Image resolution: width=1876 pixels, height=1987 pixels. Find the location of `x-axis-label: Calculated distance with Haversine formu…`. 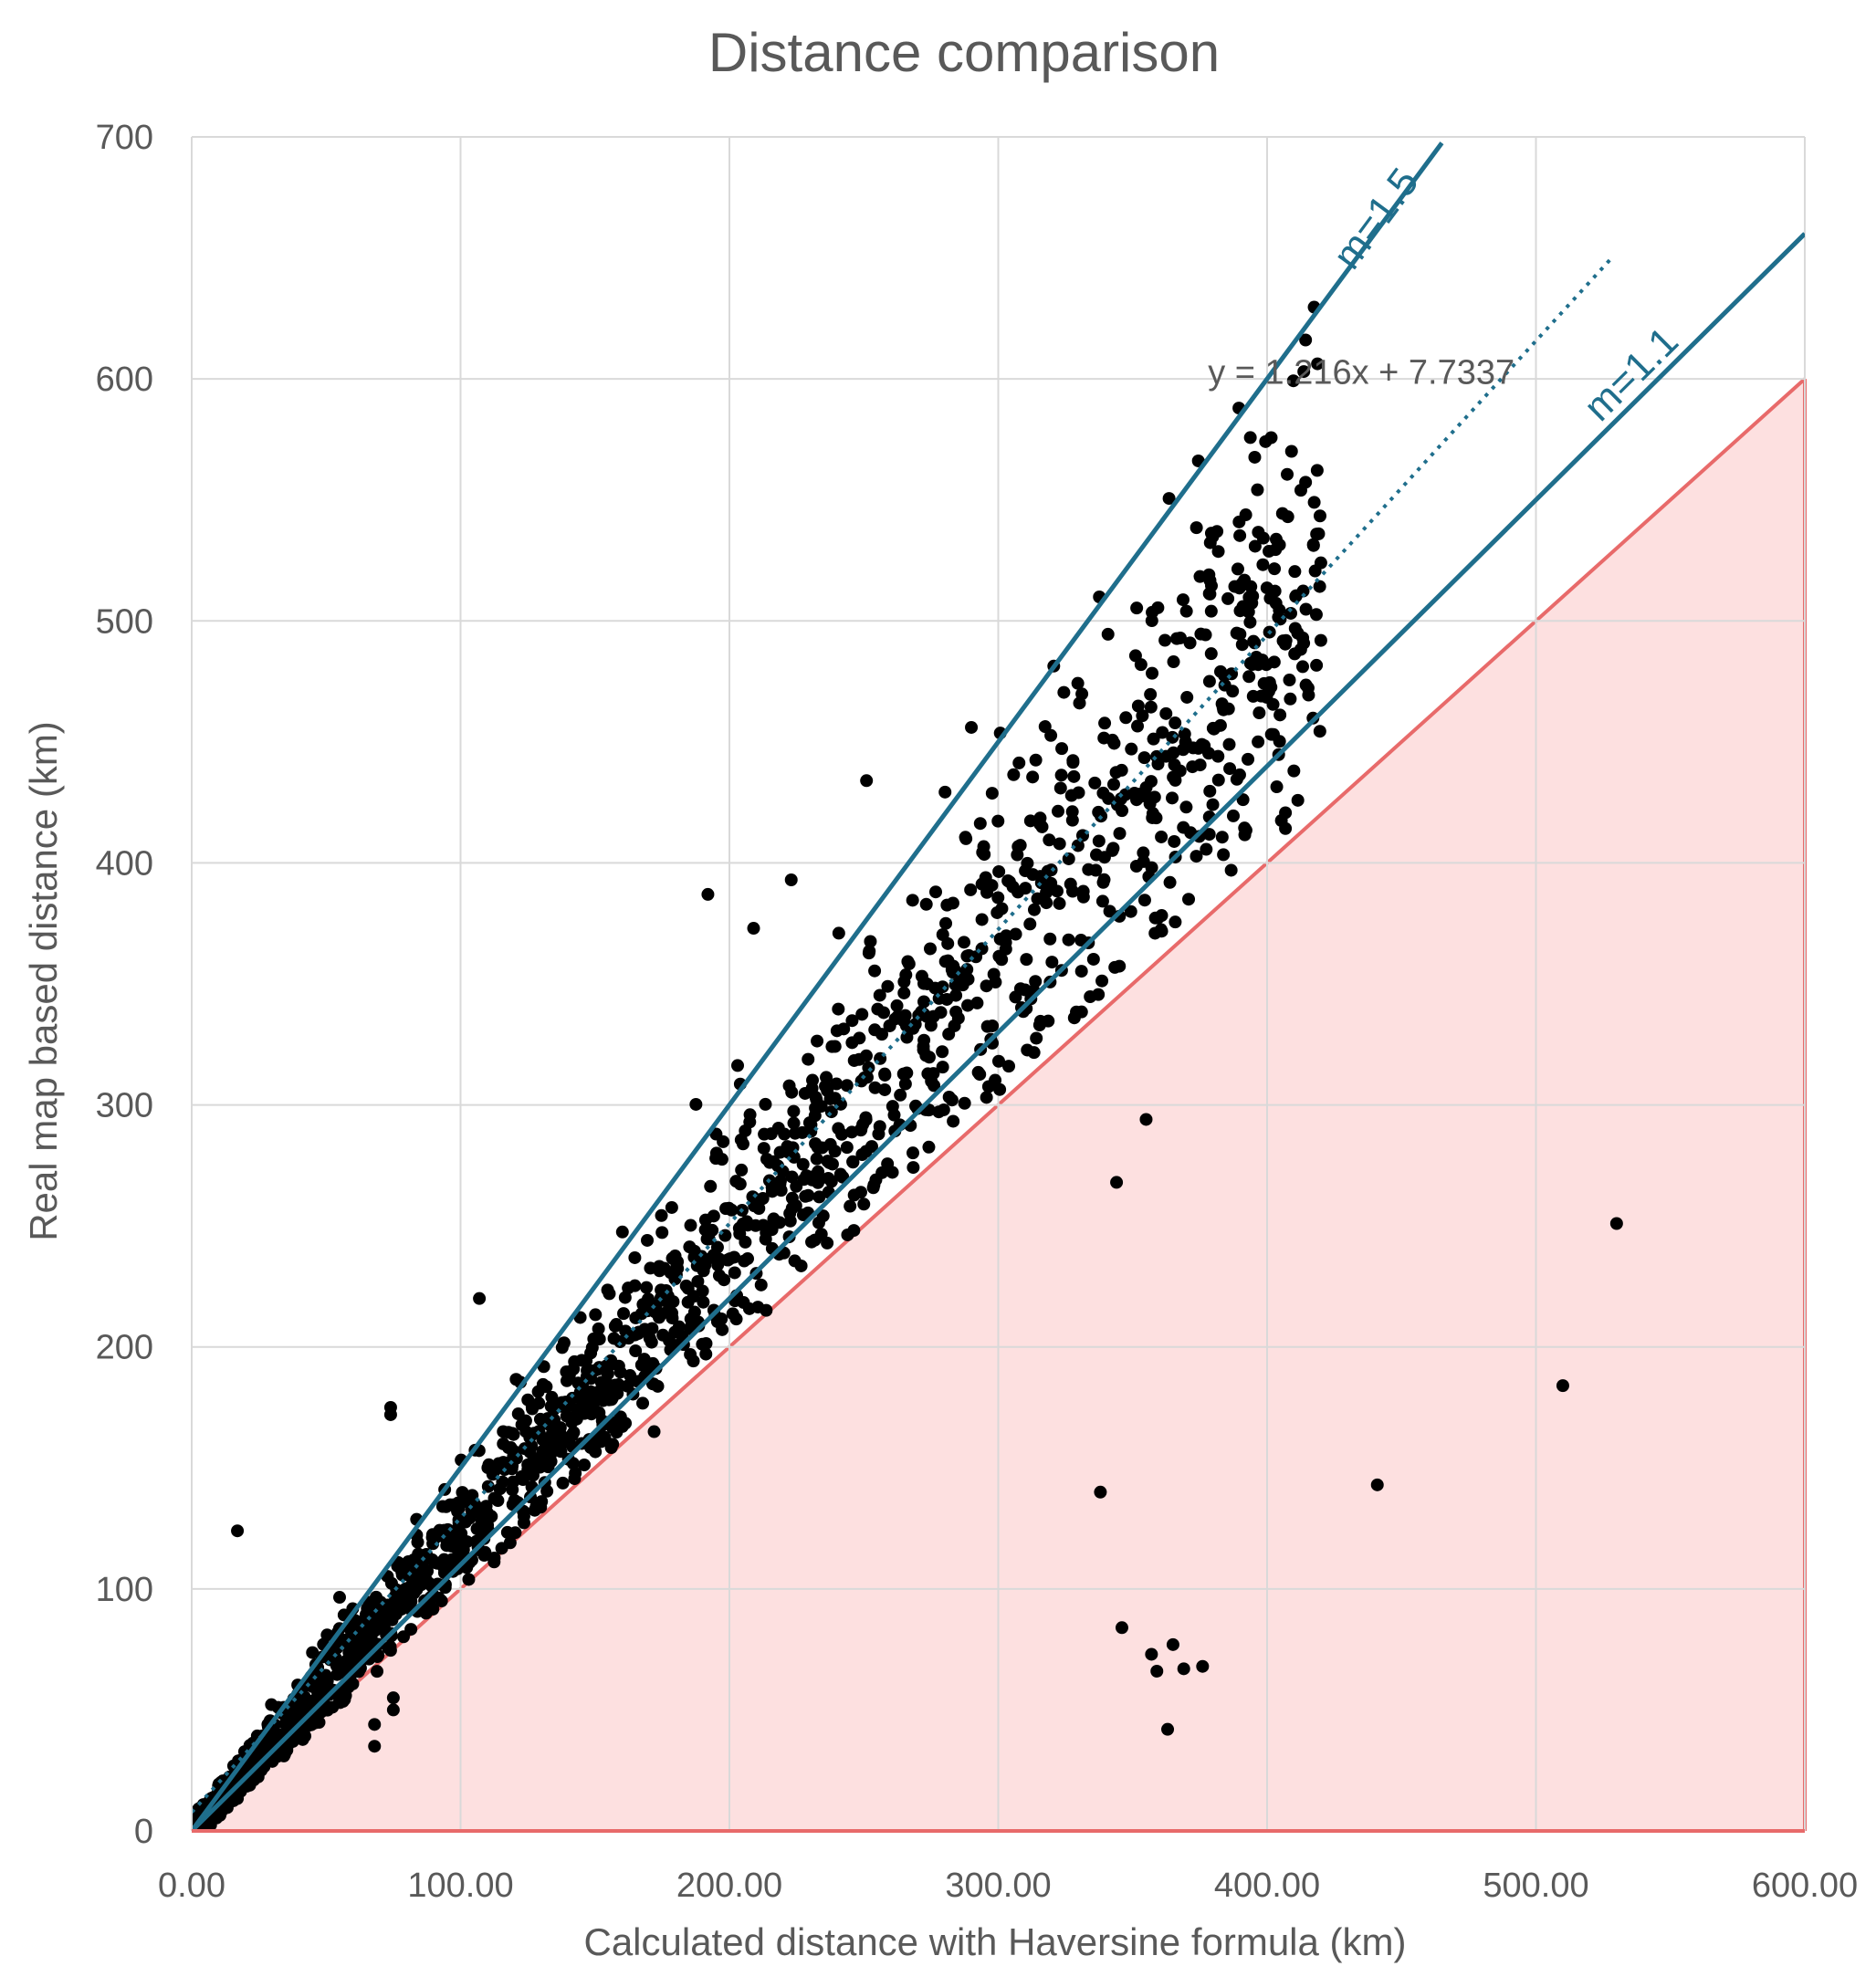

x-axis-label: Calculated distance with Haversine formu… is located at coordinates (994, 1942).